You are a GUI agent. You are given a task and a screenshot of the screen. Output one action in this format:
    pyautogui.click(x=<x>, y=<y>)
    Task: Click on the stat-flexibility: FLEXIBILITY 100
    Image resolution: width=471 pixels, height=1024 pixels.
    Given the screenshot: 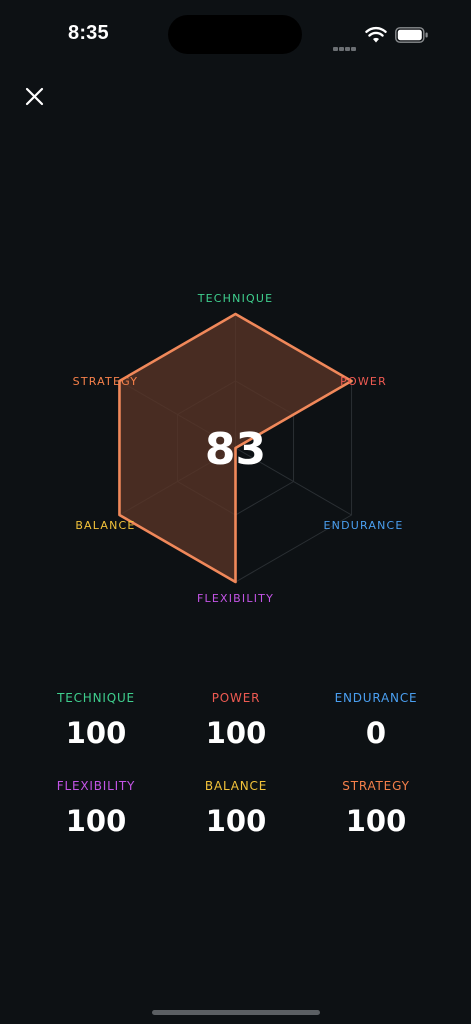 What is the action you would take?
    pyautogui.click(x=96, y=807)
    